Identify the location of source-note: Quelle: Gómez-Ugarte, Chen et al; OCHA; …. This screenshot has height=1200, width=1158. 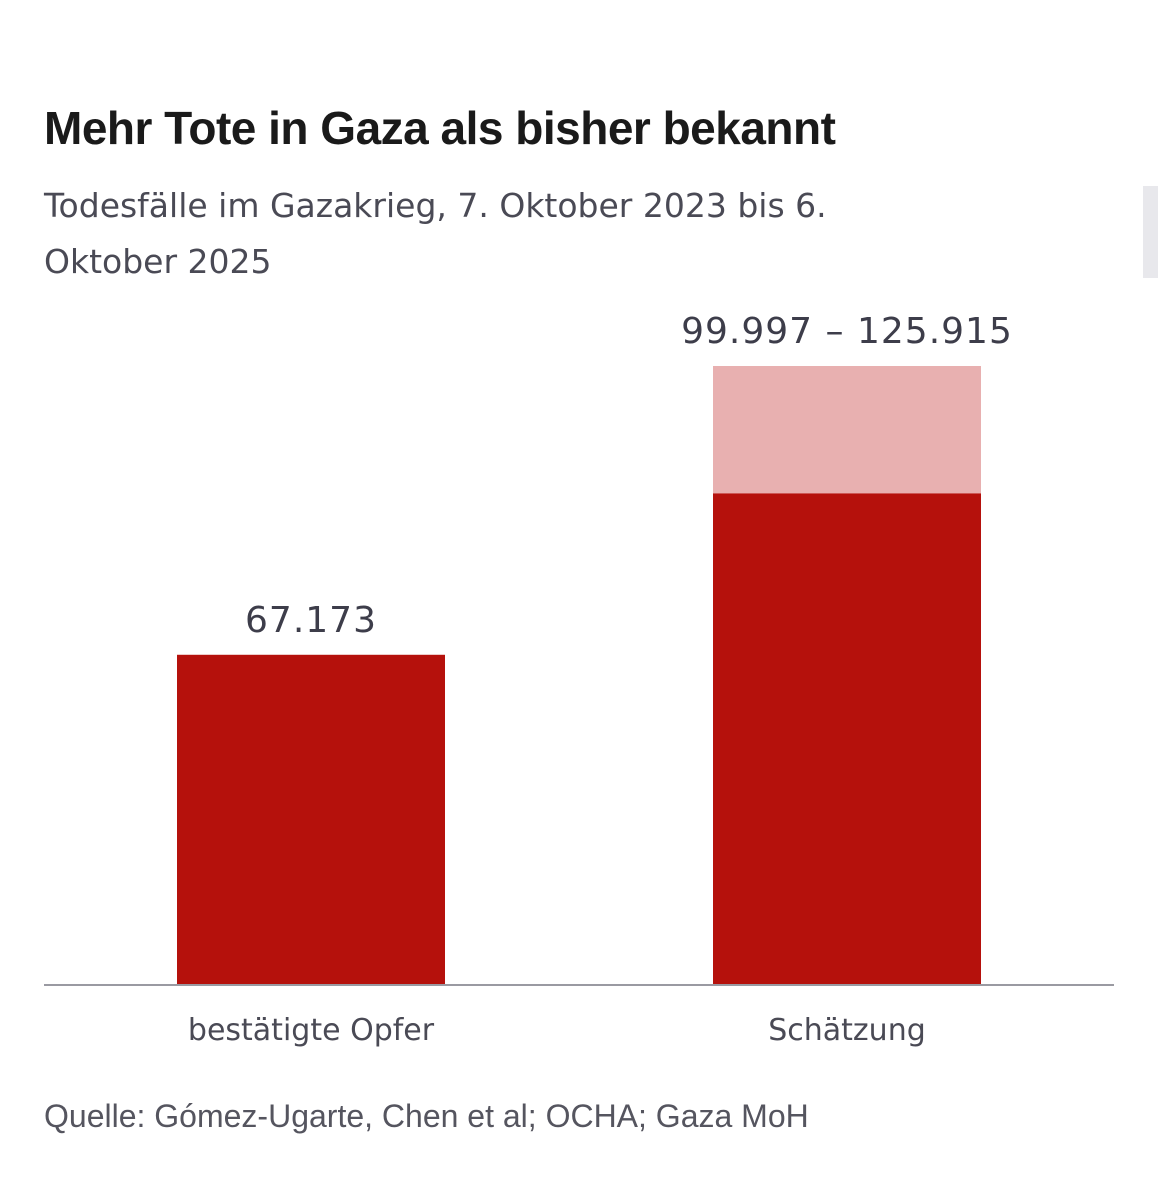
(426, 1116).